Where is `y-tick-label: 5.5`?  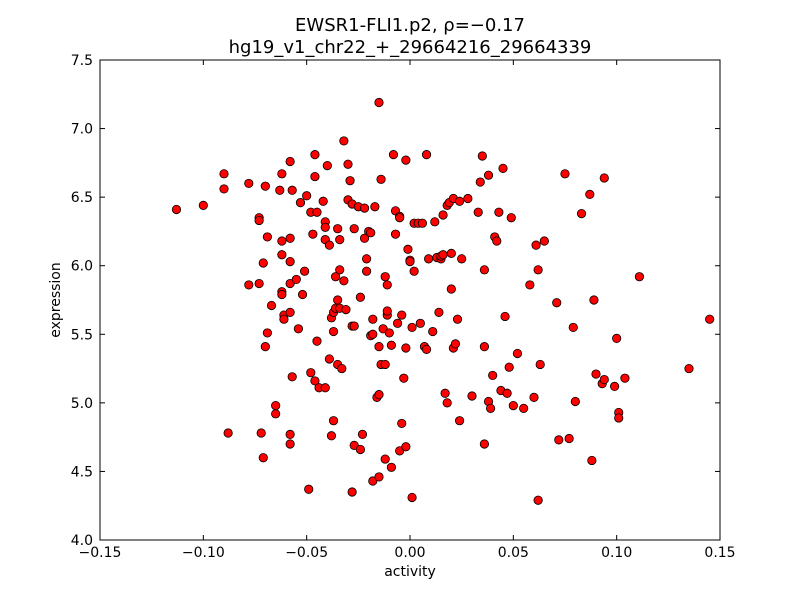
y-tick-label: 5.5 is located at coordinates (82, 335).